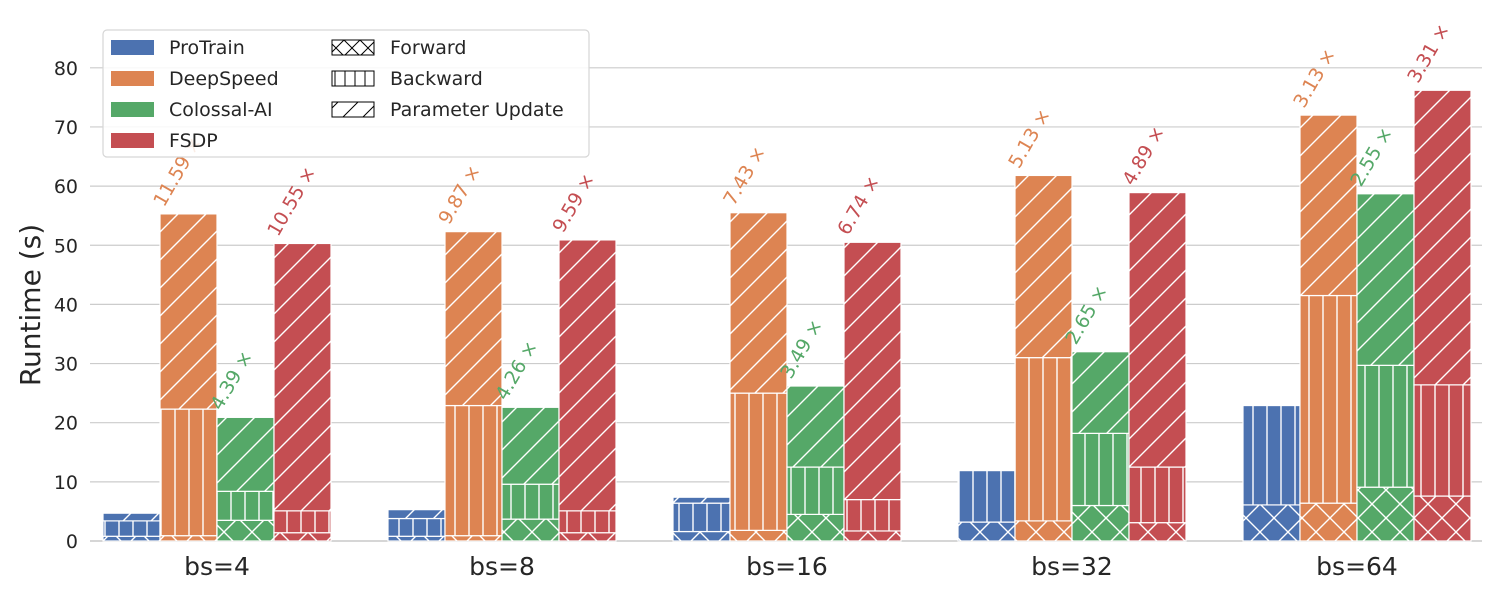  What do you see at coordinates (66, 187) in the screenshot?
I see `y-tick-label: 60` at bounding box center [66, 187].